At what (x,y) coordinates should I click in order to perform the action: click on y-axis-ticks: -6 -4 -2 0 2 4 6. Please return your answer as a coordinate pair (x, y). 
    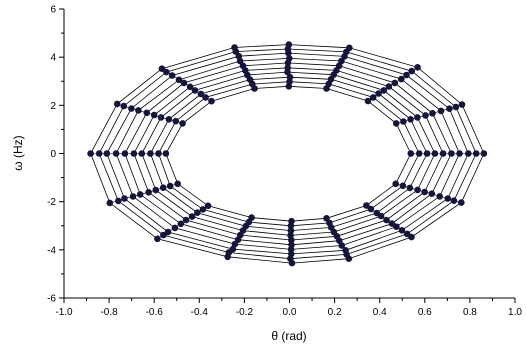
    Looking at the image, I should click on (55, 155).